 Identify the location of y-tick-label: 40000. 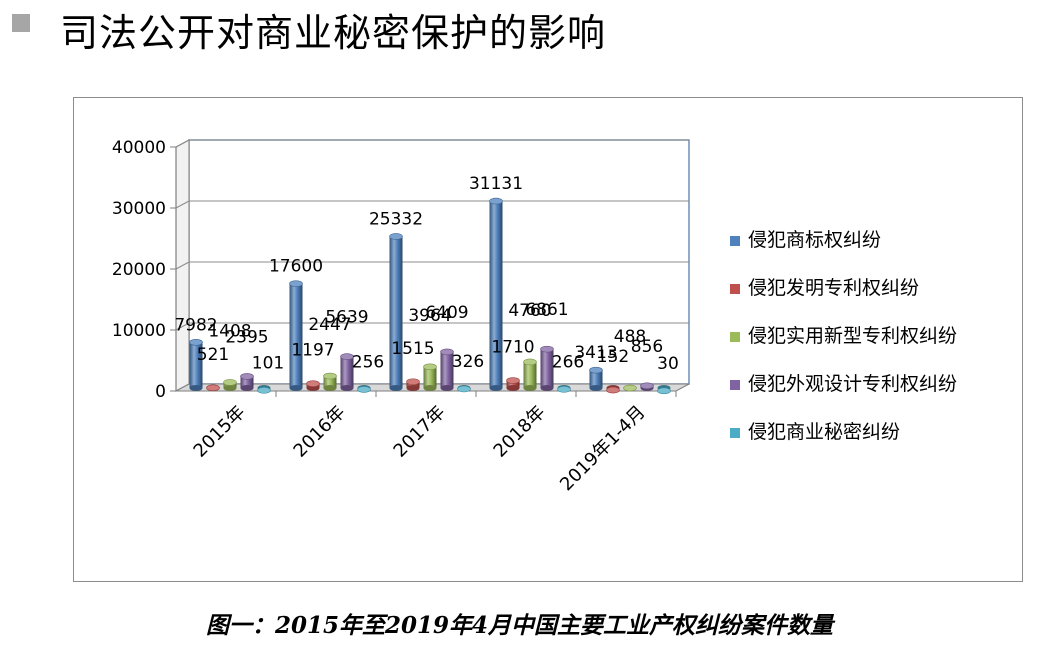
(139, 148).